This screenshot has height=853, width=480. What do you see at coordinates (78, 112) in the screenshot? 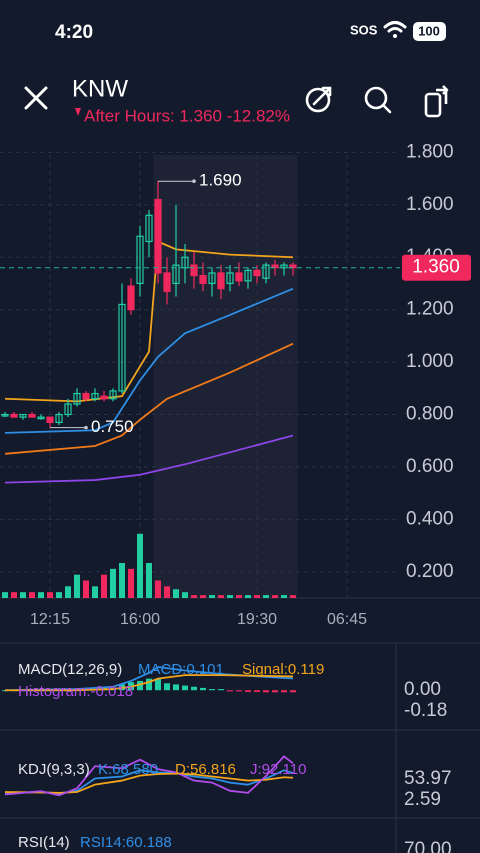
I see `down-marker` at bounding box center [78, 112].